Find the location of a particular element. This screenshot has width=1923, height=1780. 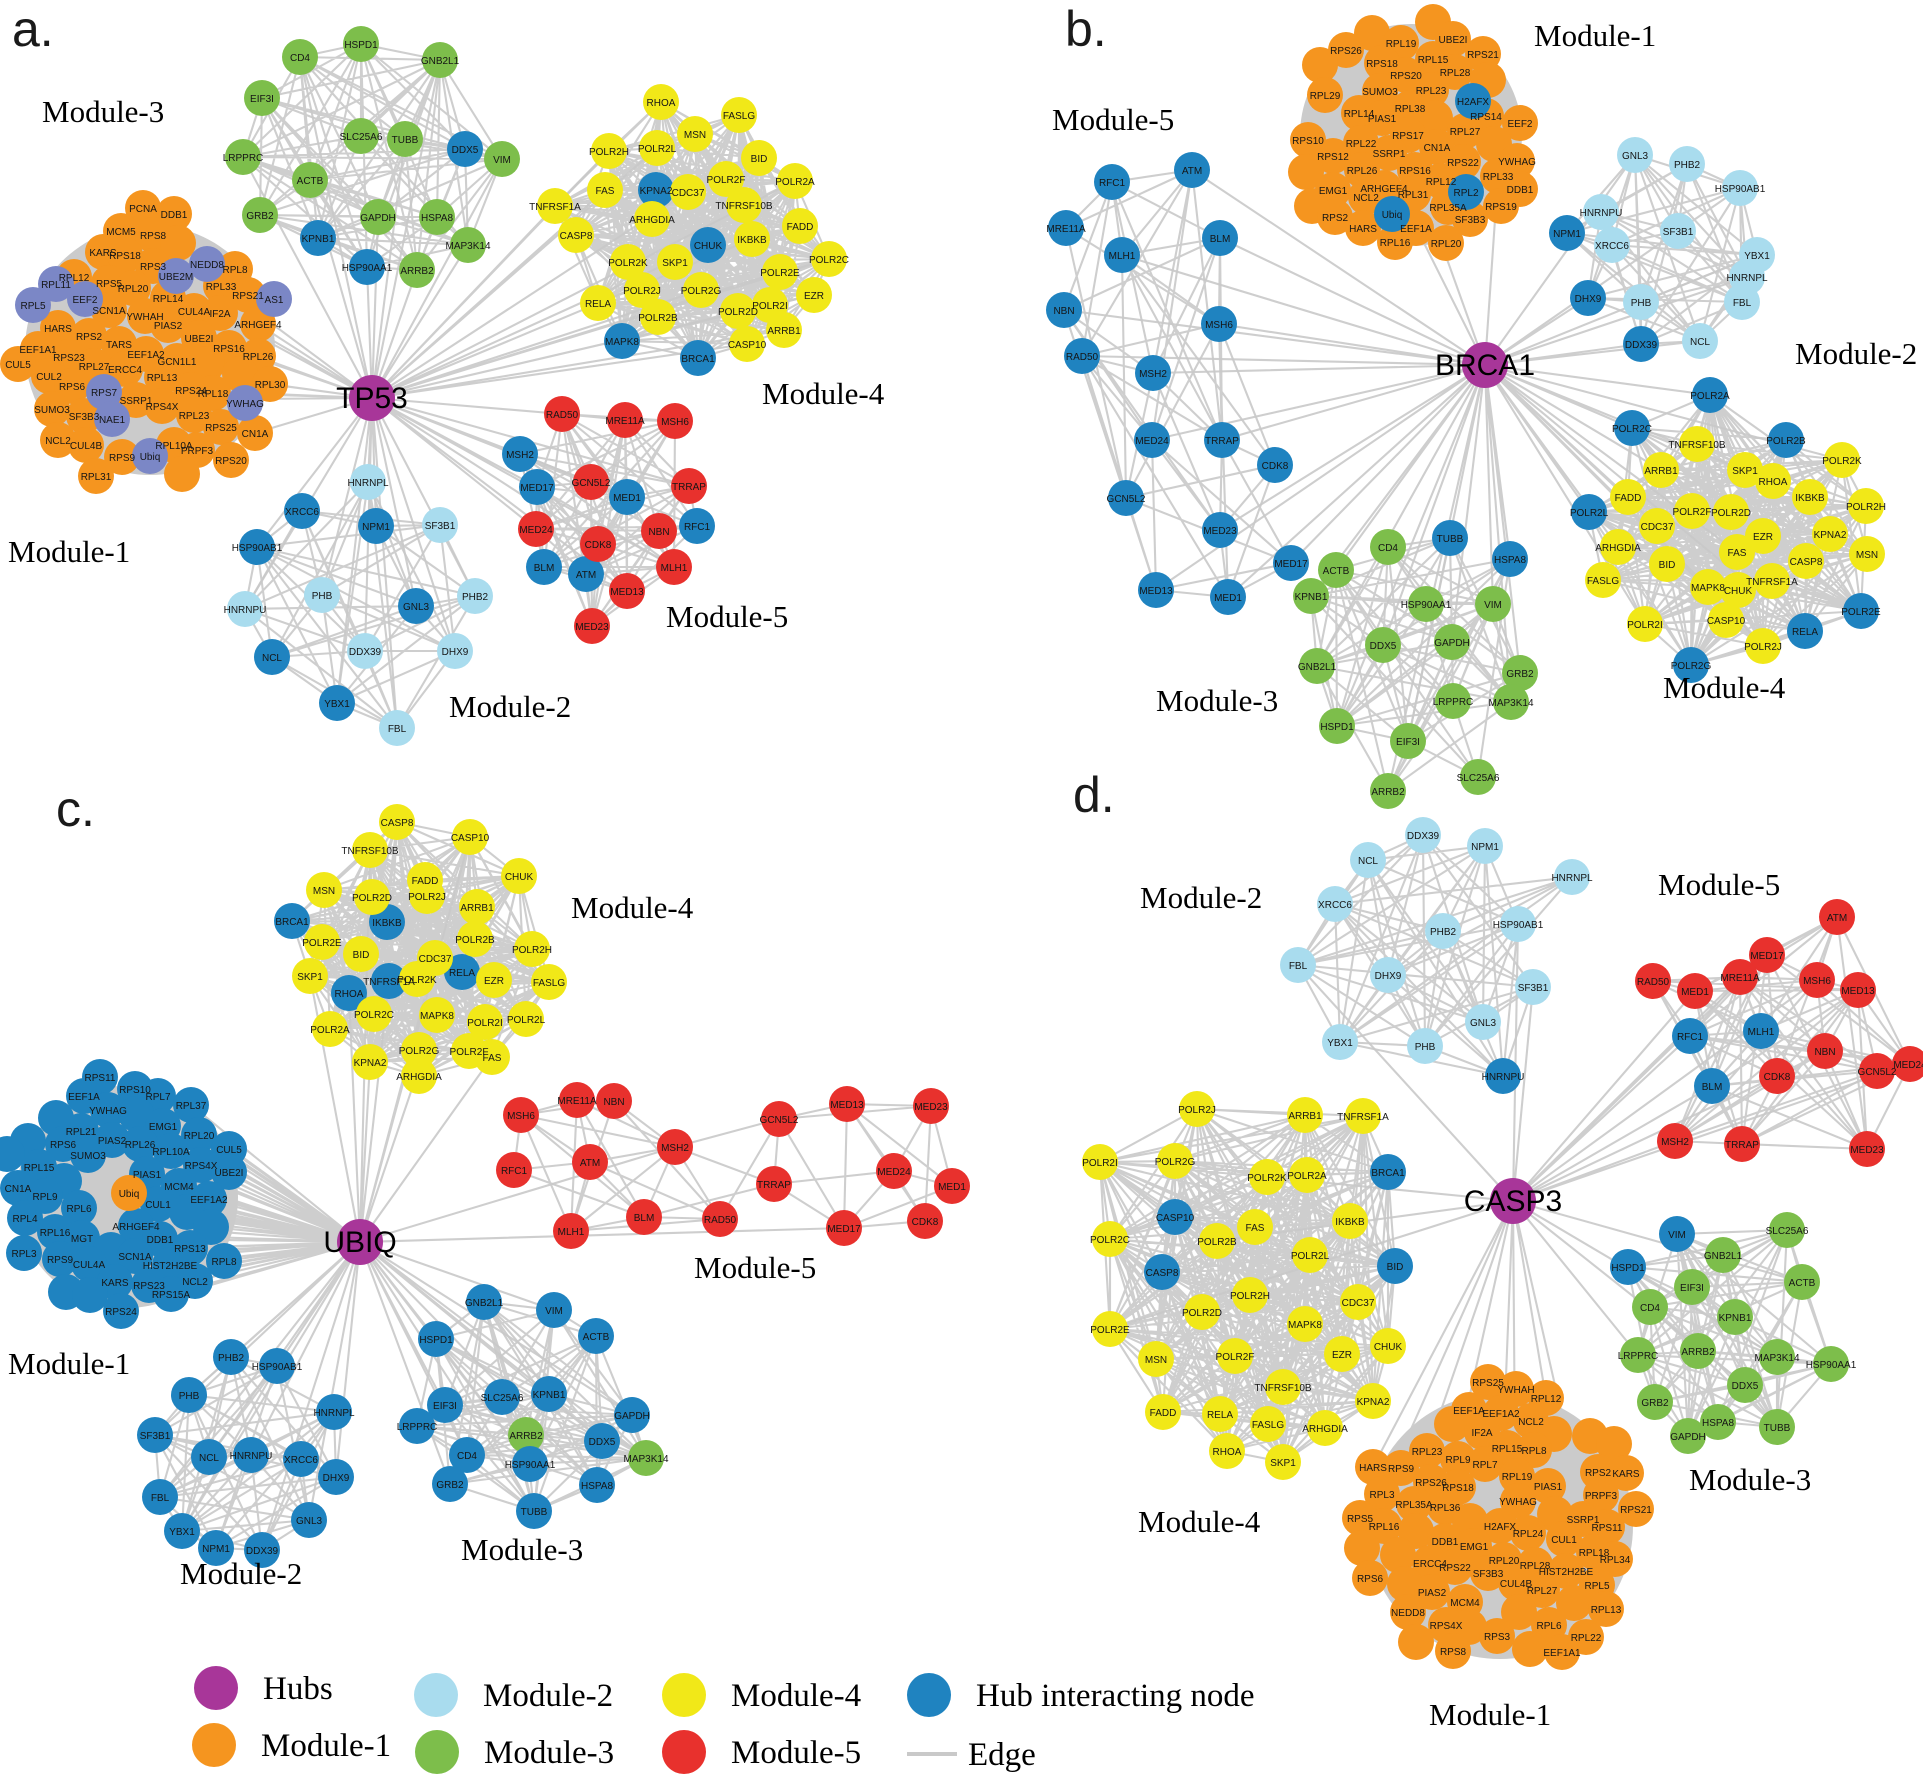

svg-text: RPS20 is located at coordinates (1406, 76).